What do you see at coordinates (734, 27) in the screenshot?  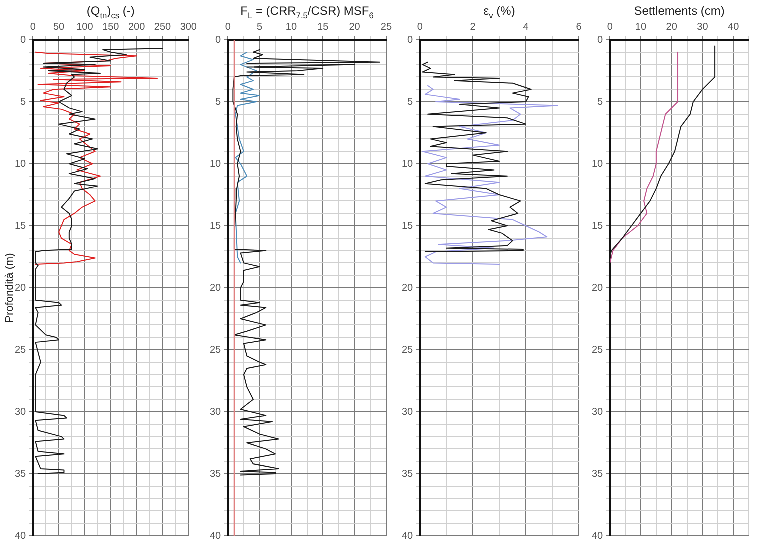 I see `x-tick-label: 40` at bounding box center [734, 27].